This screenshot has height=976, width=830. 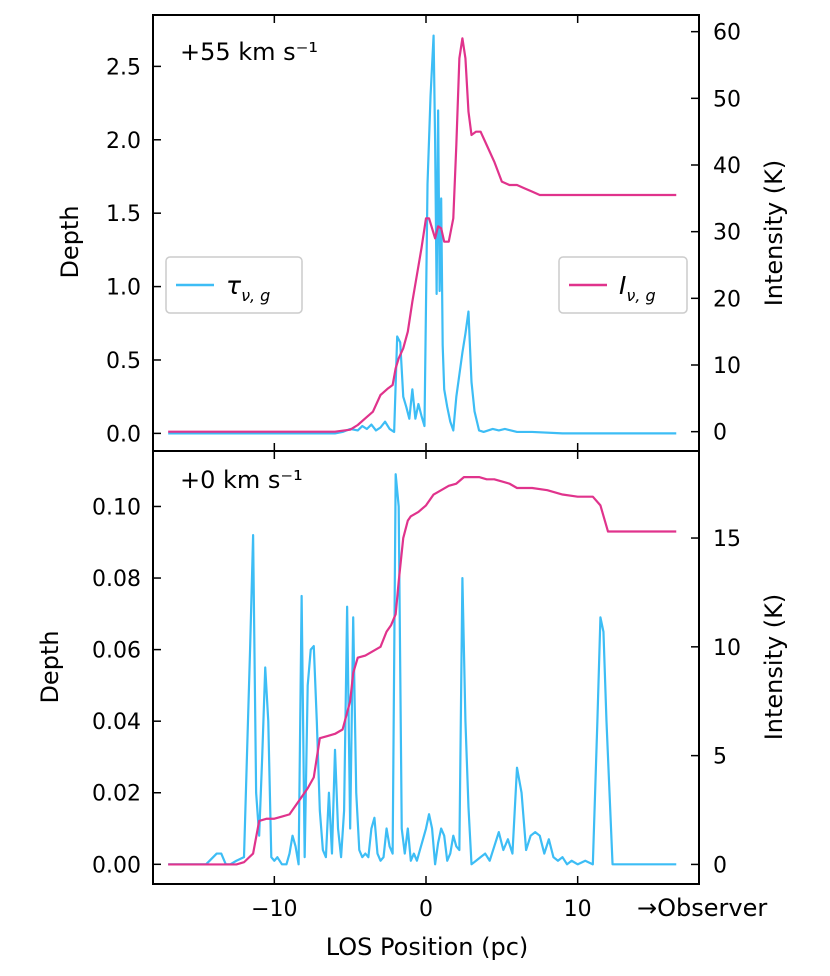 I want to click on bottom-left-tick-label: 0.02, so click(x=116, y=794).